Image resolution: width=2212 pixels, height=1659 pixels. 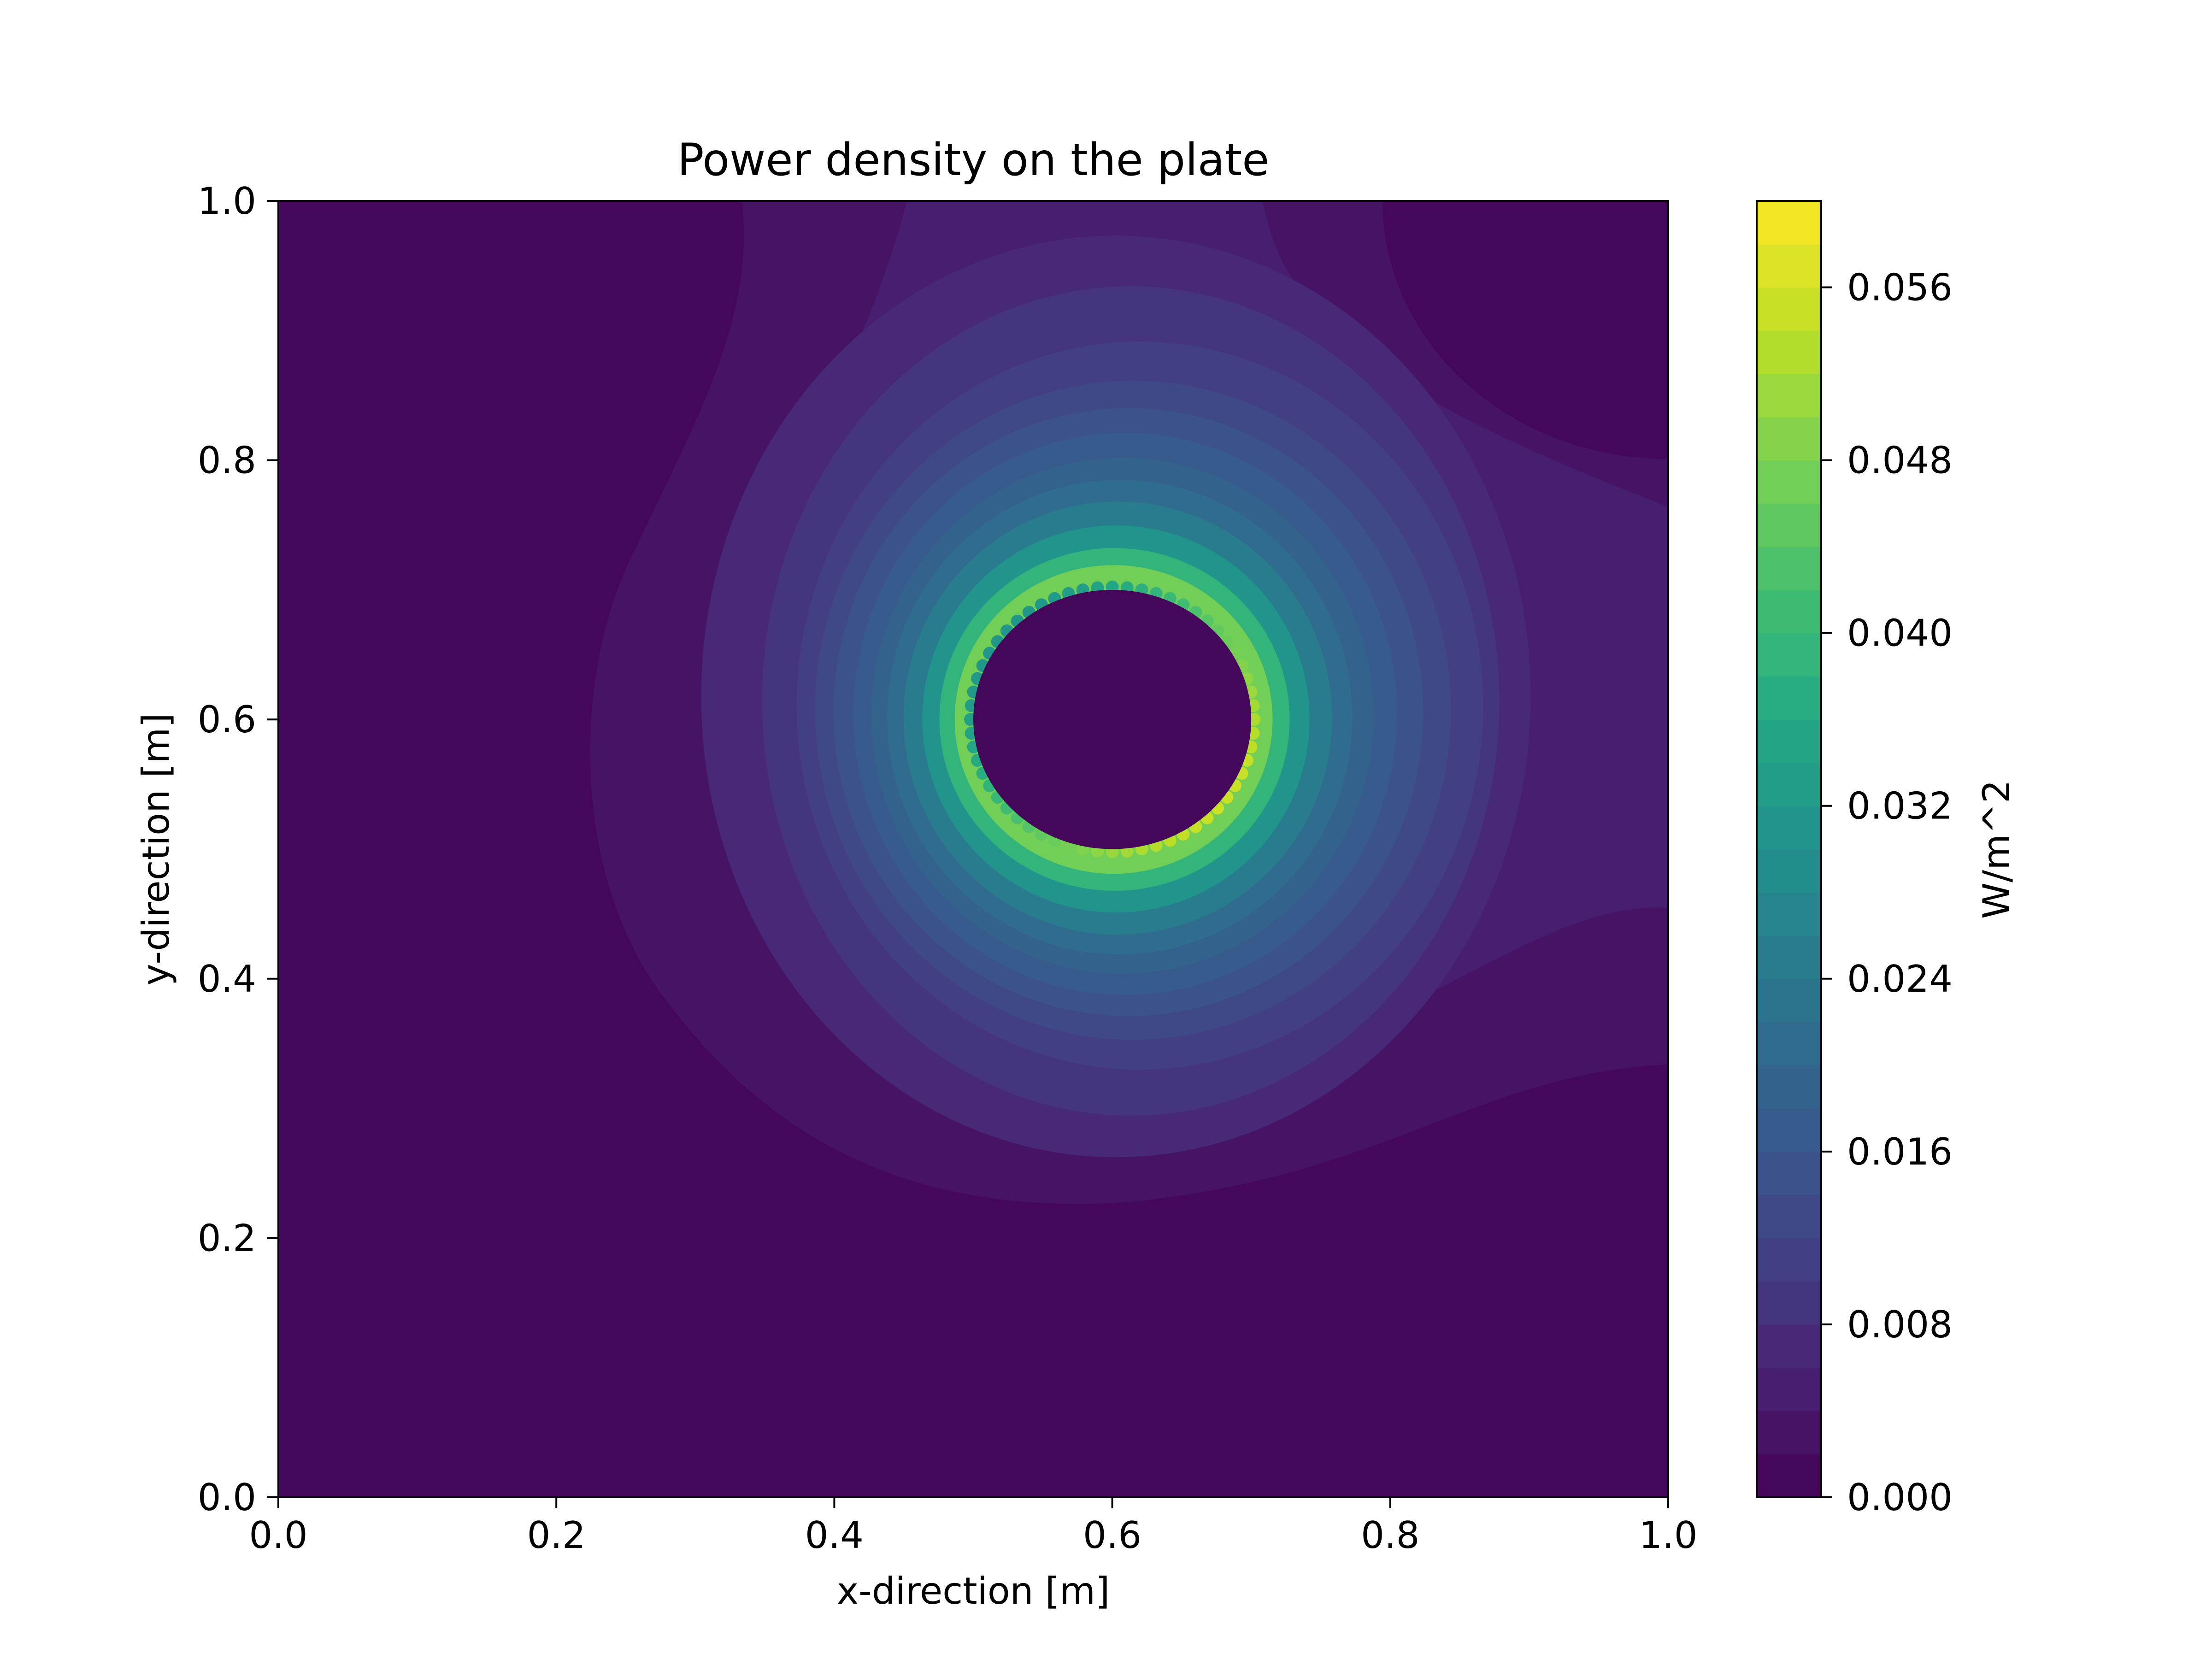 What do you see at coordinates (556, 1535) in the screenshot?
I see `x-tick-label: 0.2` at bounding box center [556, 1535].